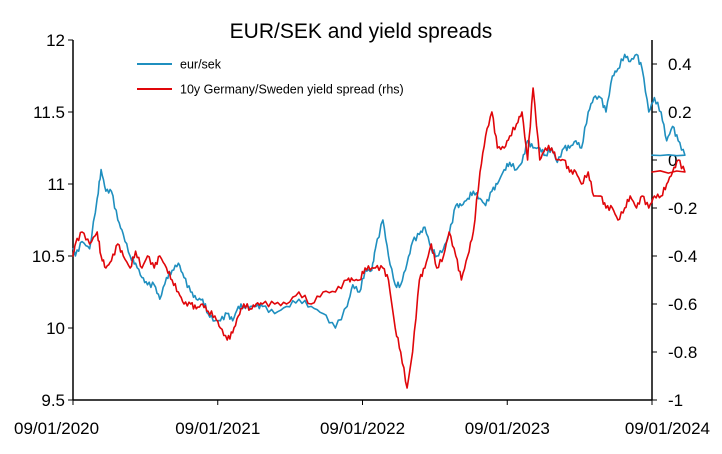  I want to click on right-tick-label: -0.4, so click(682, 256).